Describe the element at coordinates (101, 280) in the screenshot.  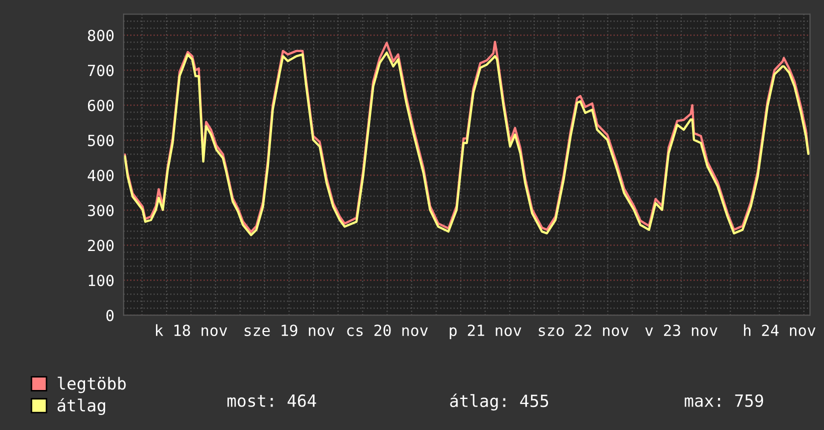
I see `y-tick-label: 100` at that location.